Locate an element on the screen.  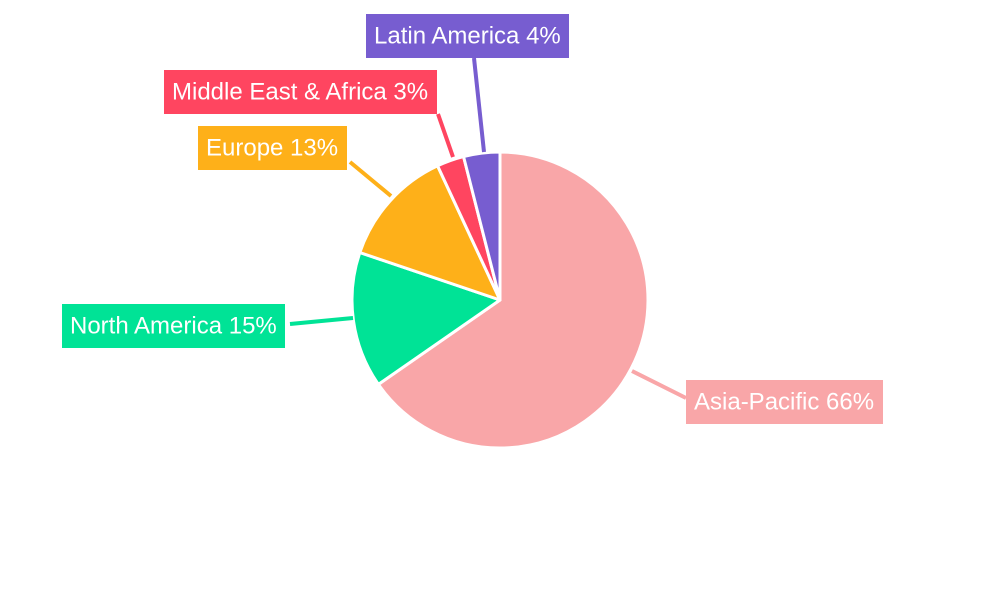
pie-slice-europe is located at coordinates (430, 233).